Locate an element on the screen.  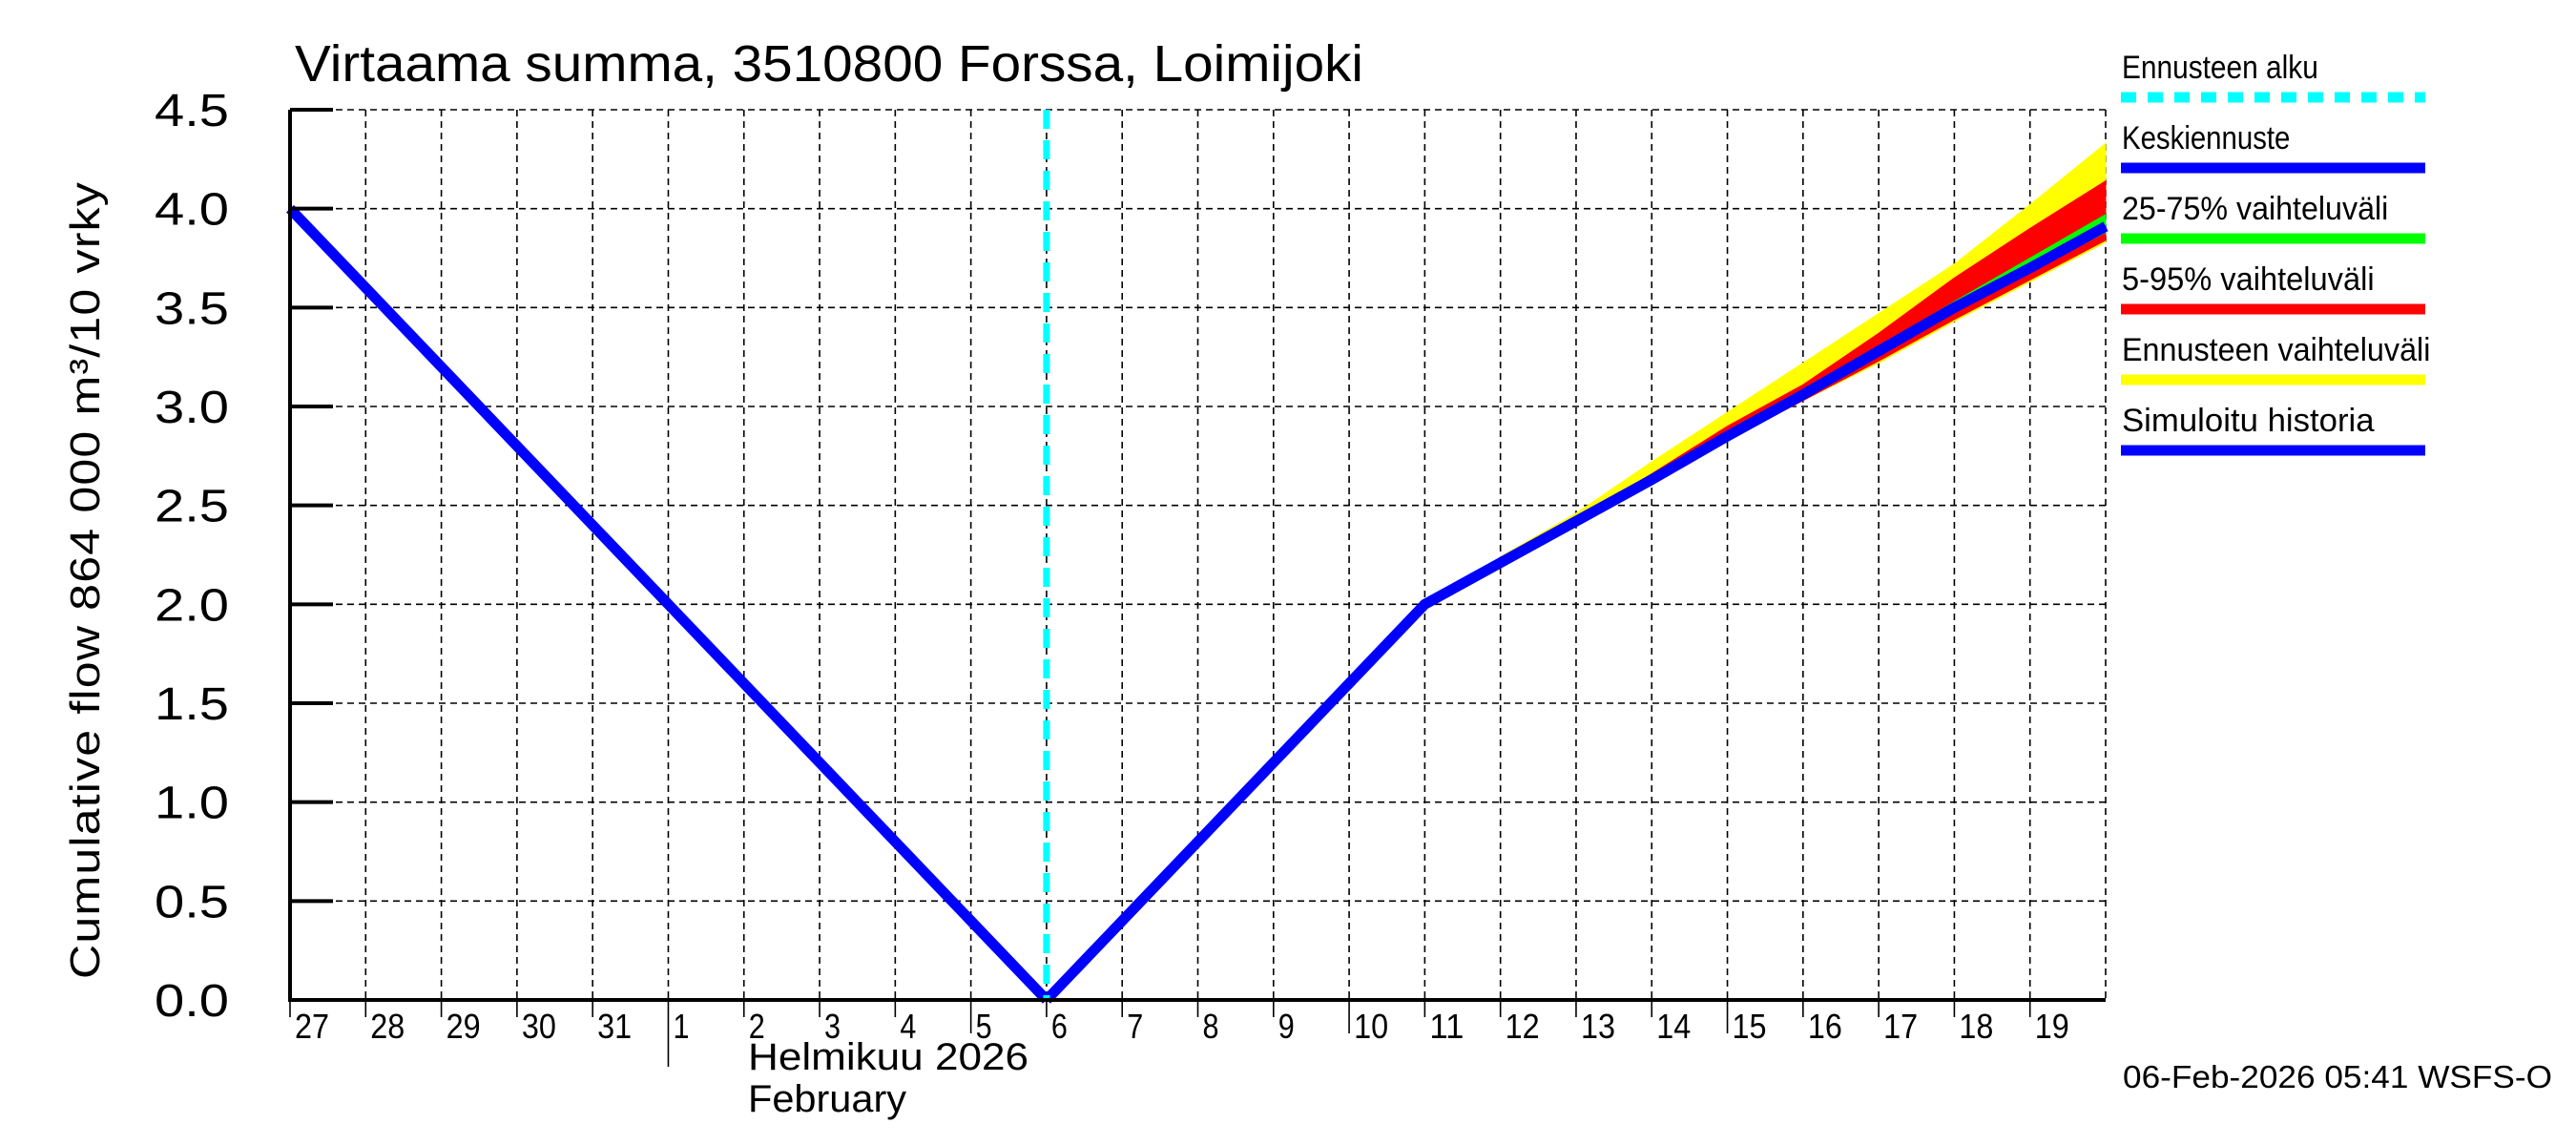
x-tick-label: 27 is located at coordinates (312, 1026).